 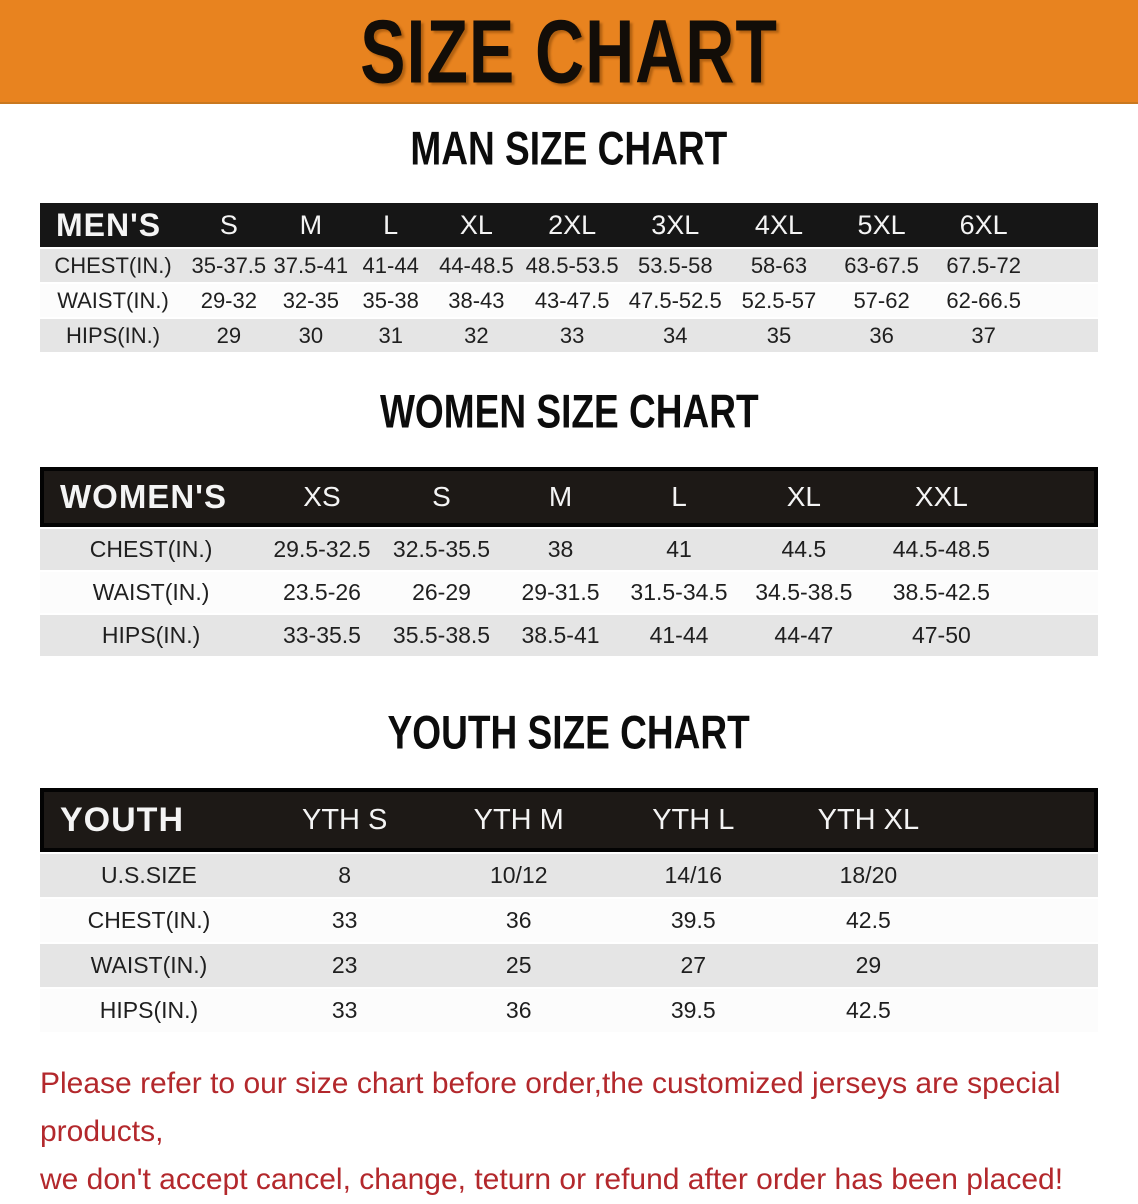 What do you see at coordinates (569, 920) in the screenshot?
I see `youth-chest-row: CHEST(IN.) 33 36 39.5 42.5` at bounding box center [569, 920].